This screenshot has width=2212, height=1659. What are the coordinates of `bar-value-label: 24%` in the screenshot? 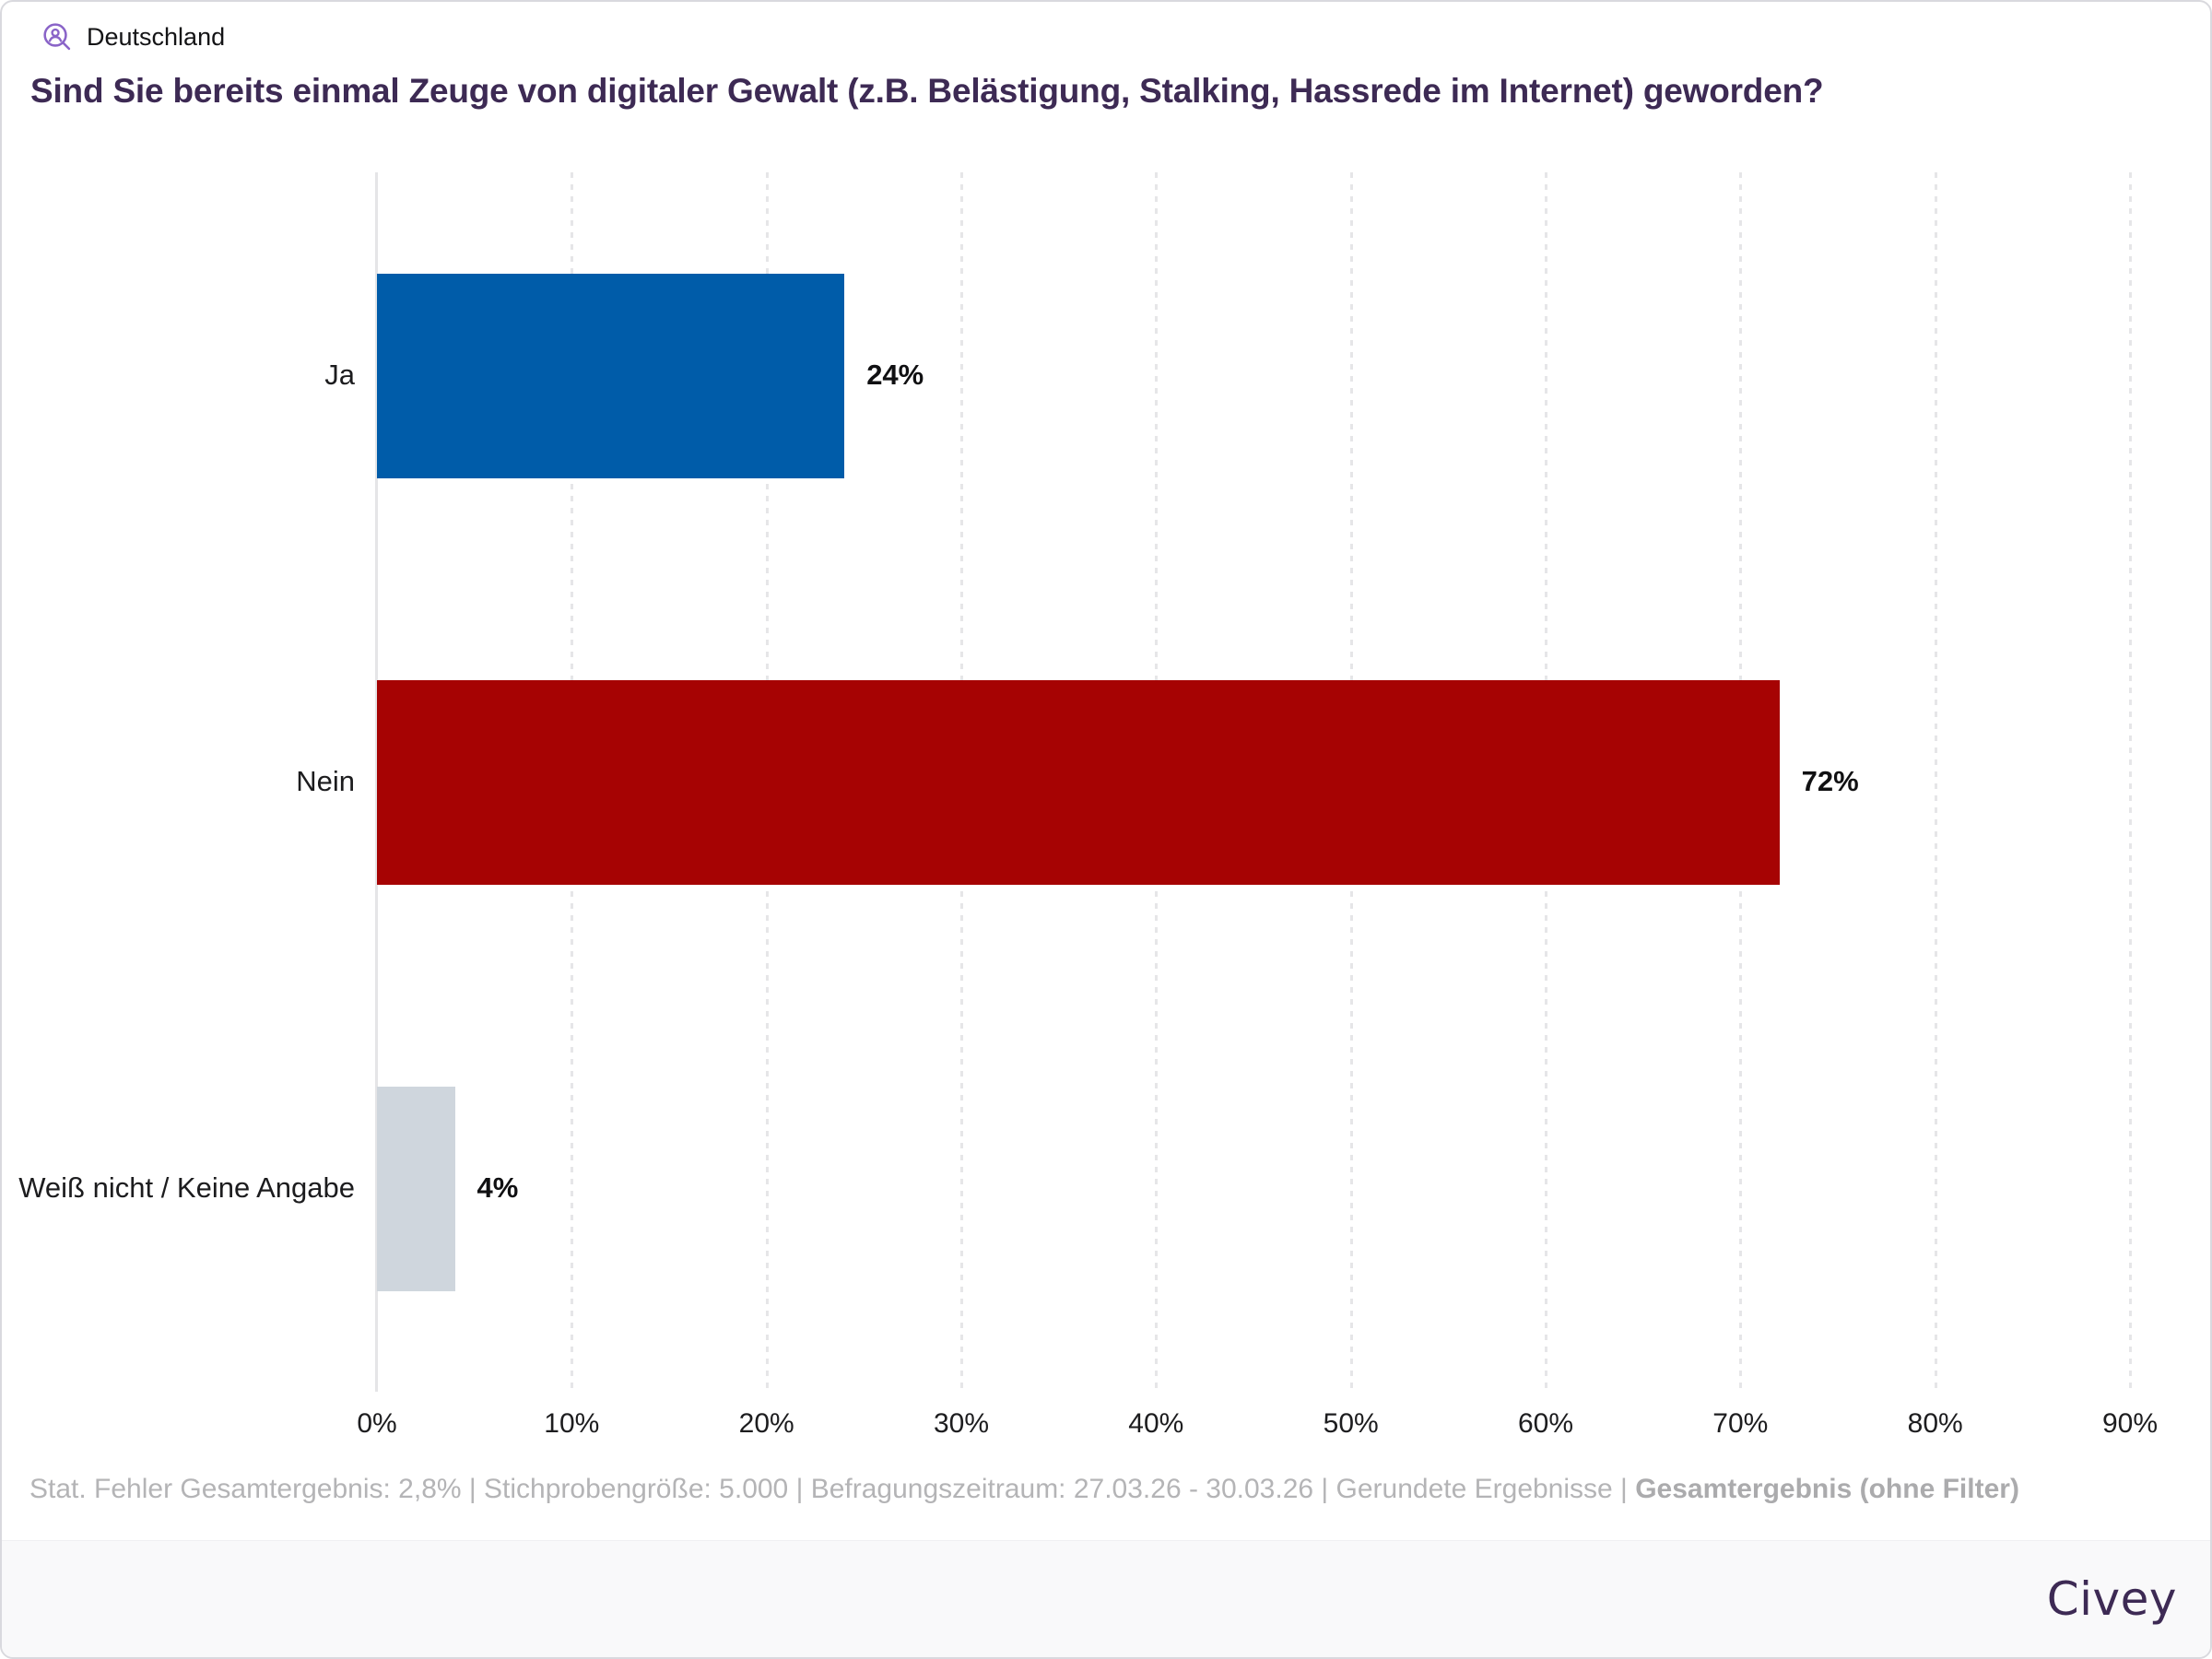 It's located at (895, 374).